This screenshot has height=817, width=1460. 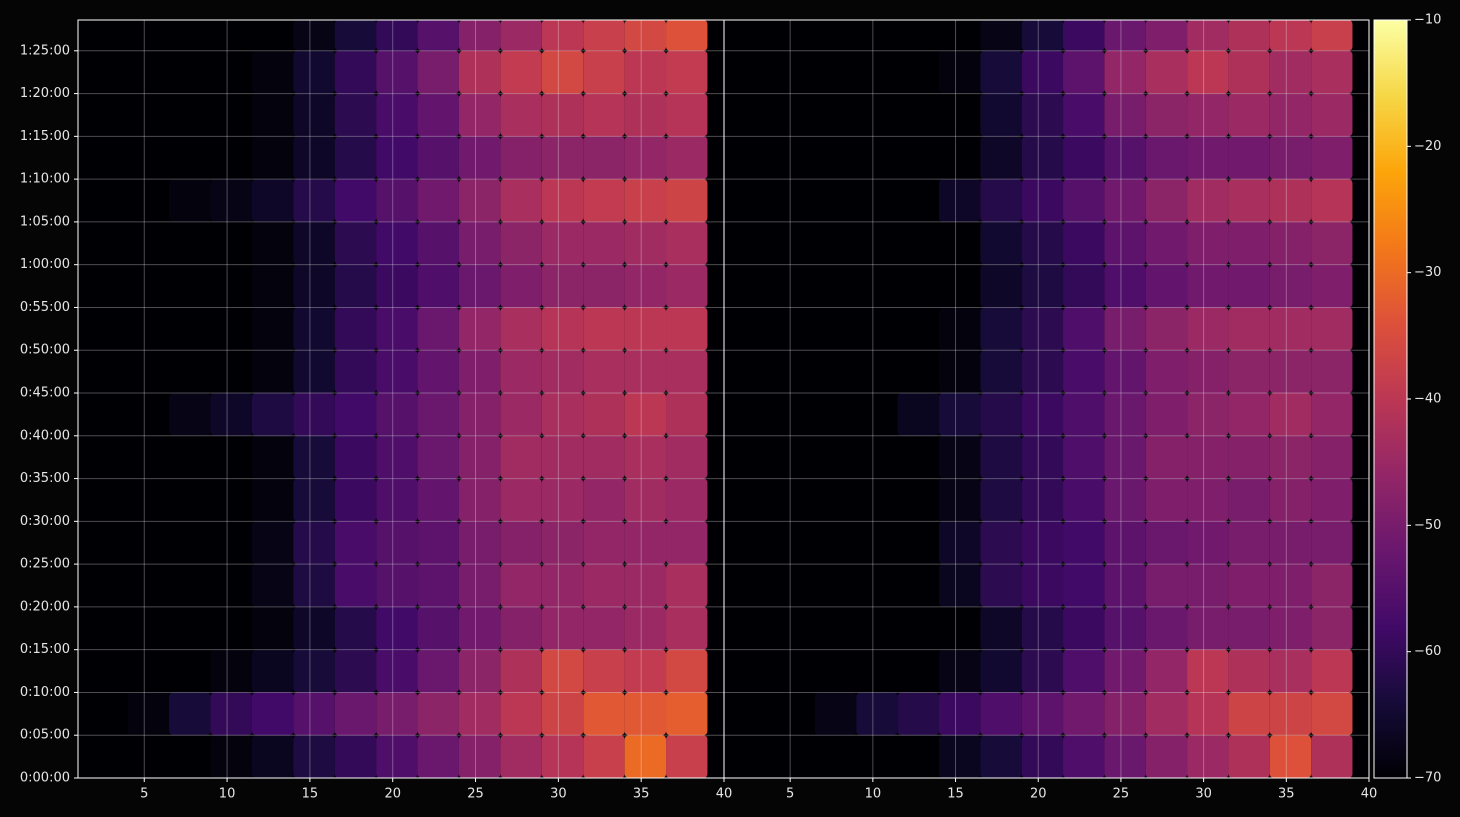 What do you see at coordinates (45, 307) in the screenshot?
I see `y-tick-label: 0:55:00` at bounding box center [45, 307].